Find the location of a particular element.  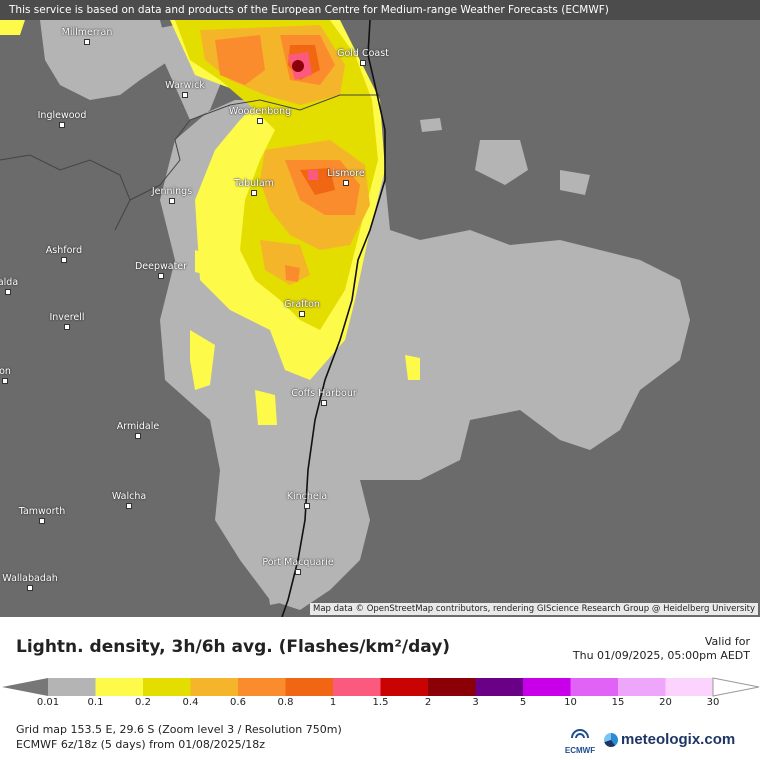

city-label: Millmerran is located at coordinates (87, 32).